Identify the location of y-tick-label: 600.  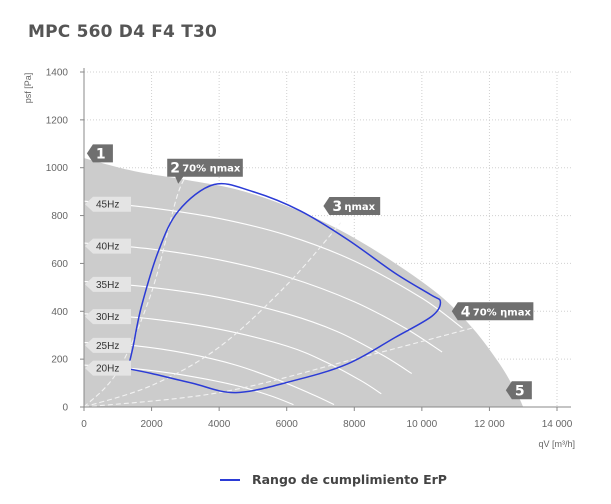
(59, 264).